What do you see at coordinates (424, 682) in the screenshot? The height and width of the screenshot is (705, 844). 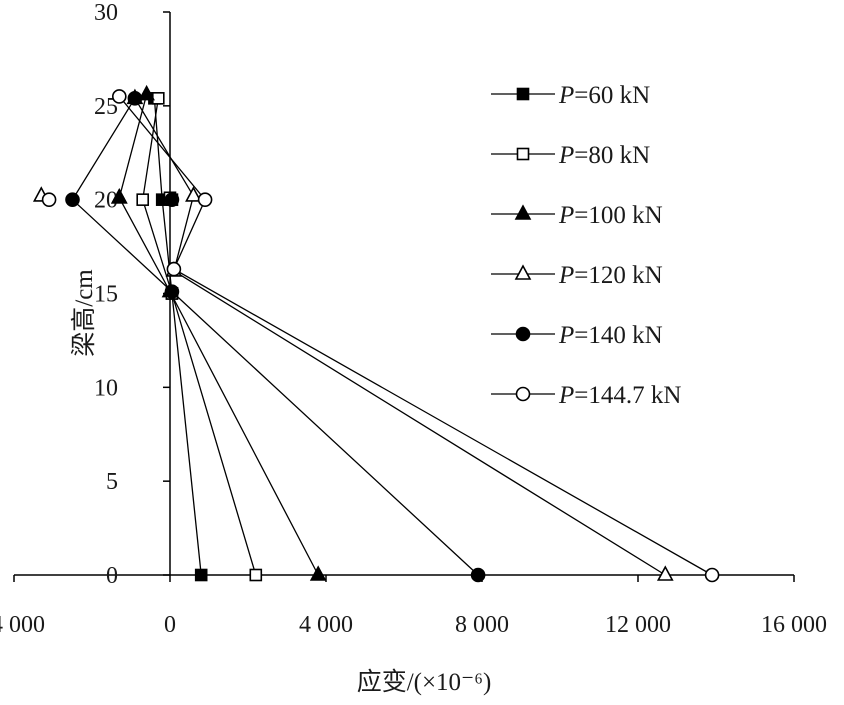 I see `x-axis-title: 应变/(×10⁻⁶)` at bounding box center [424, 682].